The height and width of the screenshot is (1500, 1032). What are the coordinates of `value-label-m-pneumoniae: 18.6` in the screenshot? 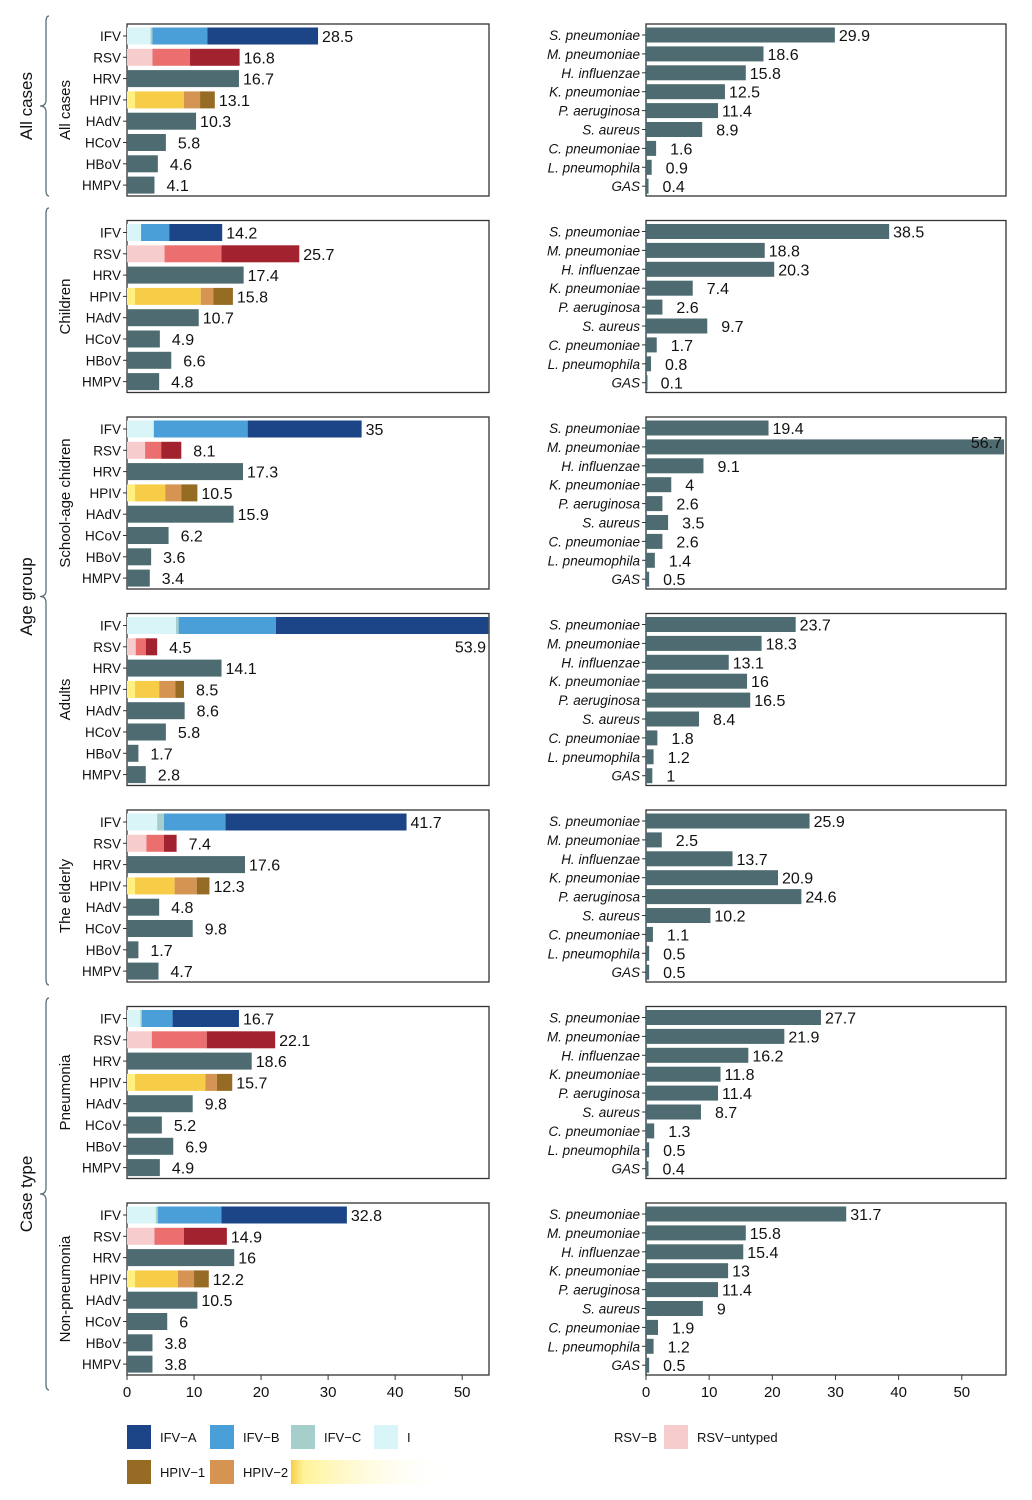 It's located at (782, 55).